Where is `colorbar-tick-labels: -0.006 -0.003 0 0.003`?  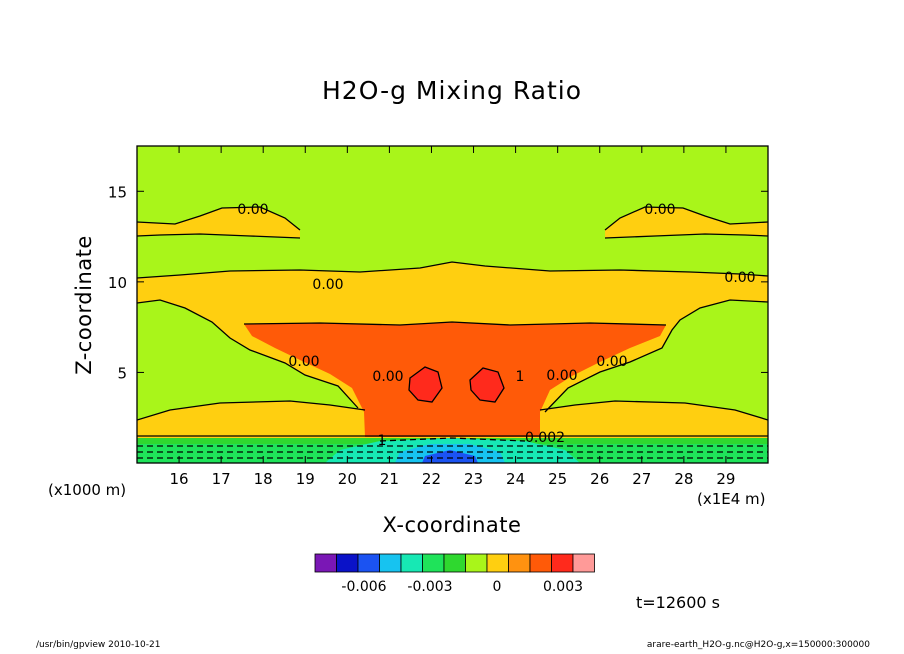 colorbar-tick-labels: -0.006 -0.003 0 0.003 is located at coordinates (462, 587).